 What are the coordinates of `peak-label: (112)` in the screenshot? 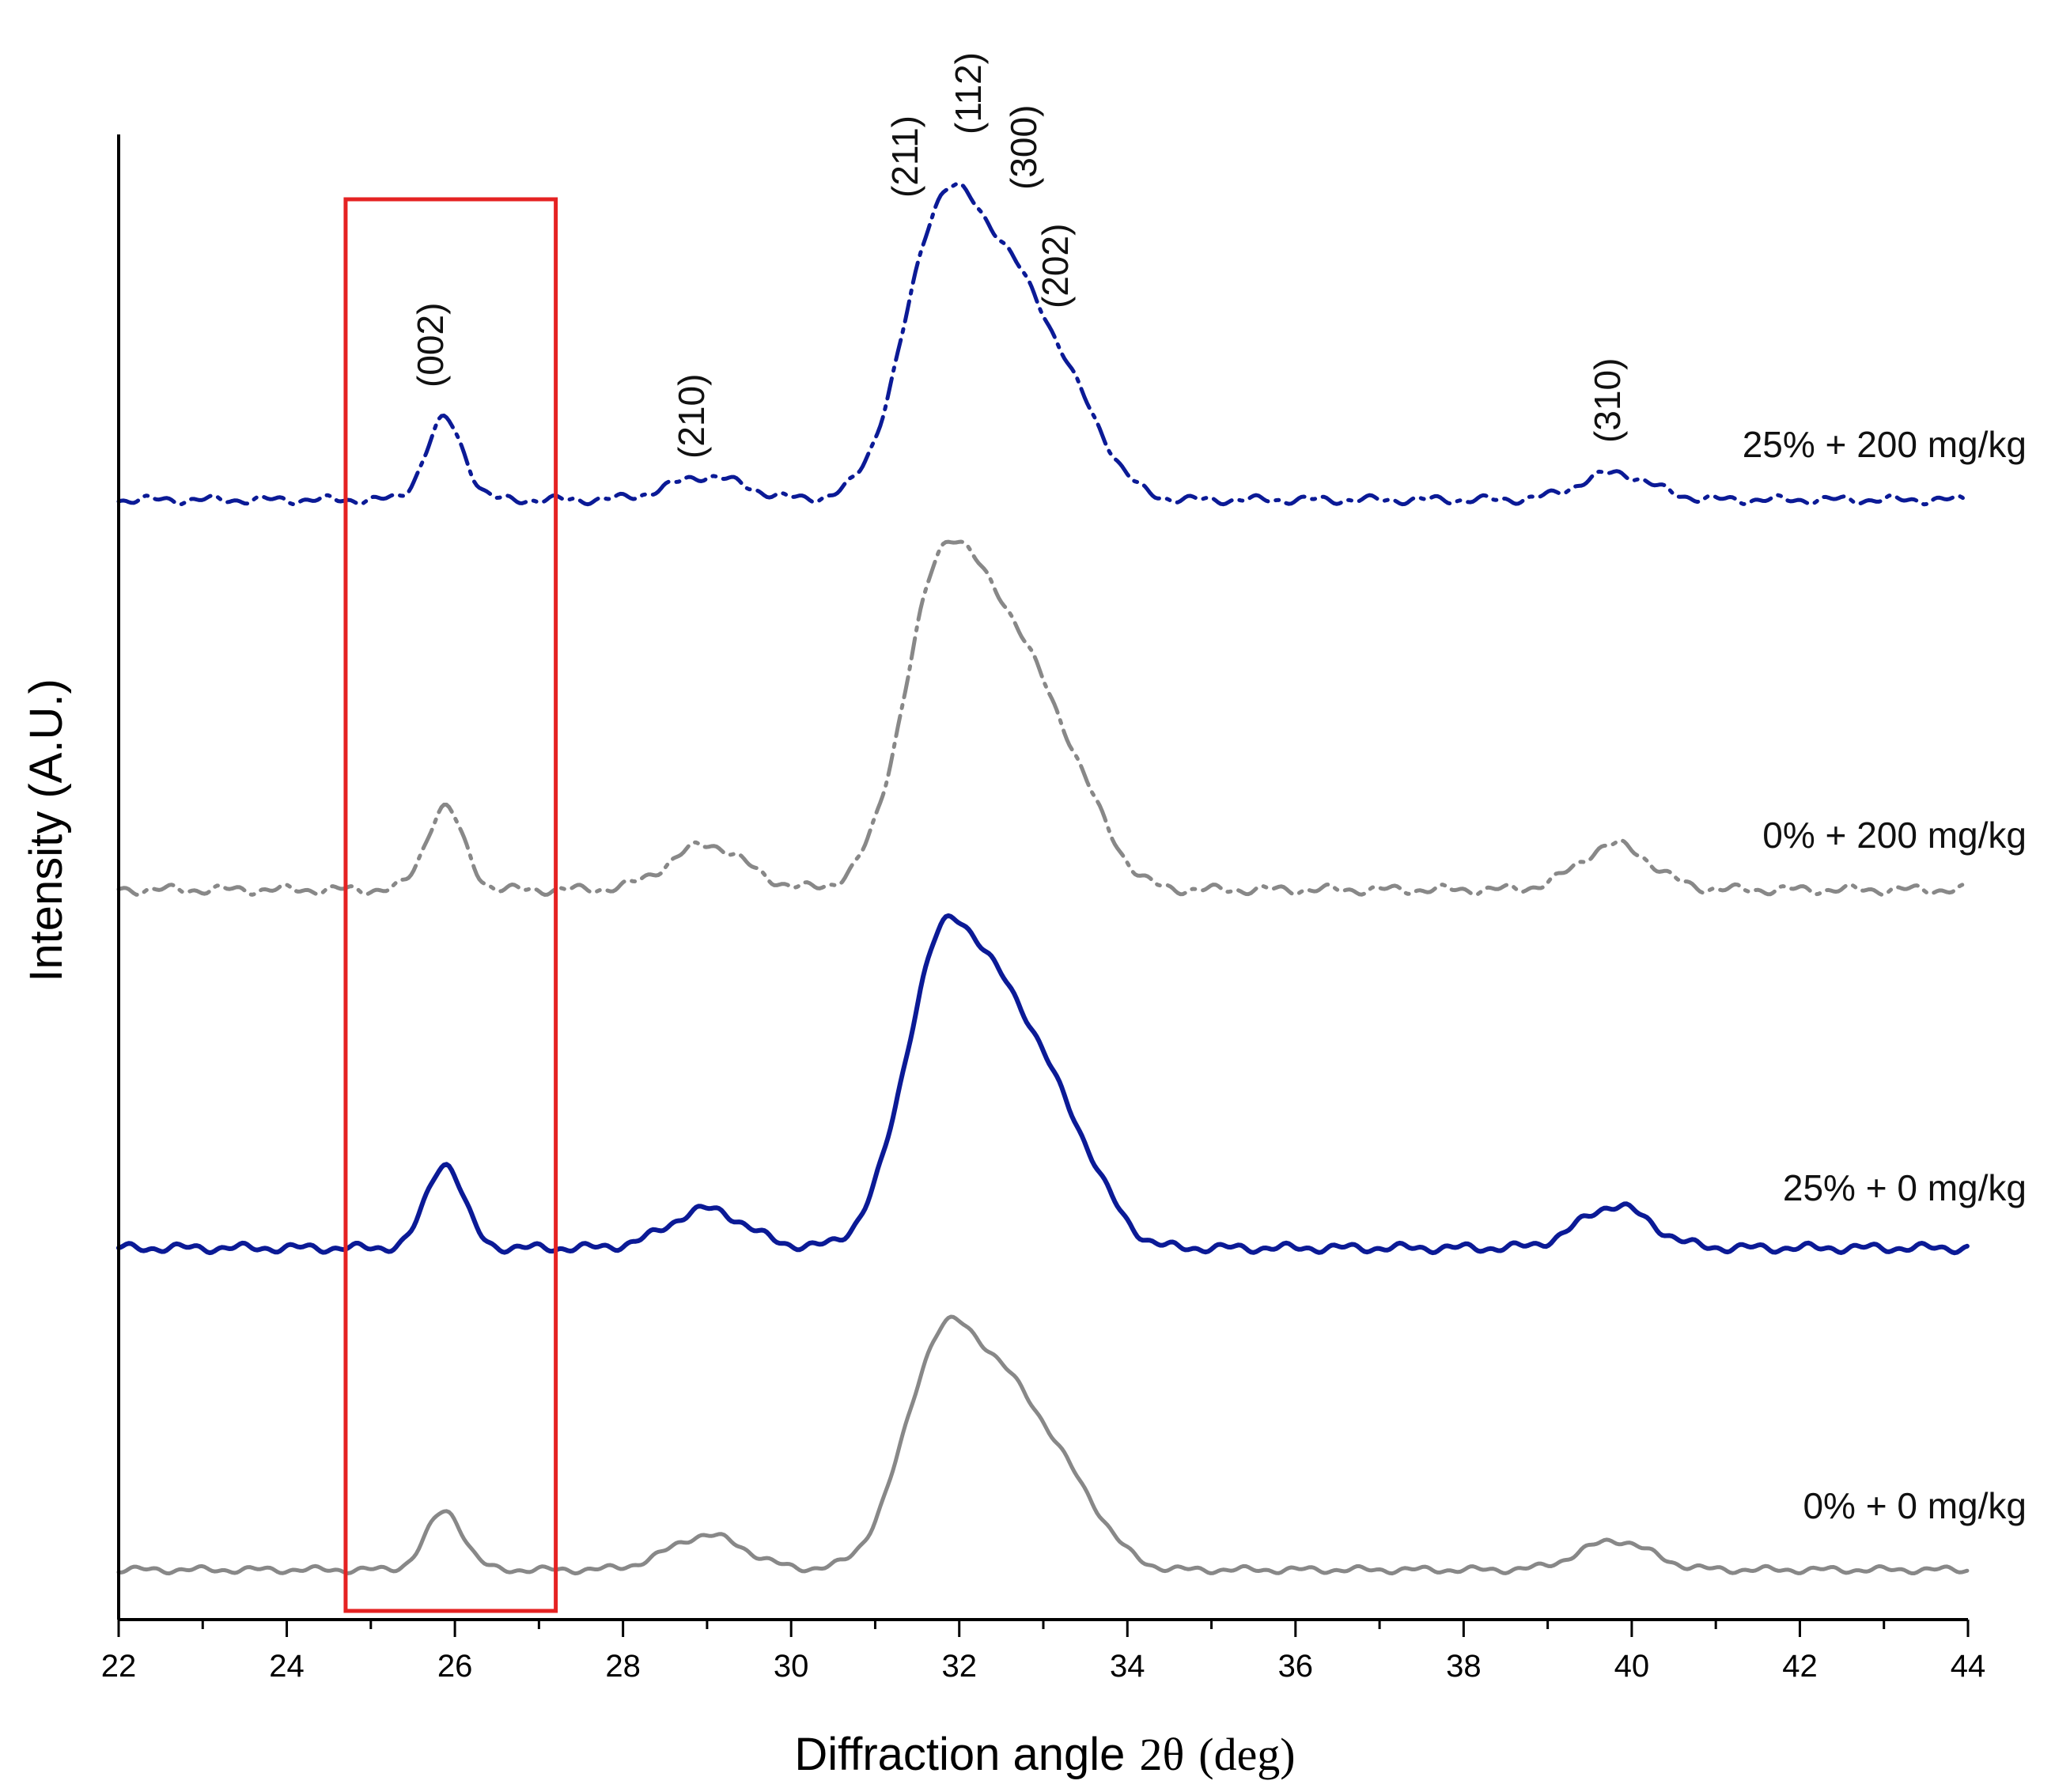 It's located at (968, 93).